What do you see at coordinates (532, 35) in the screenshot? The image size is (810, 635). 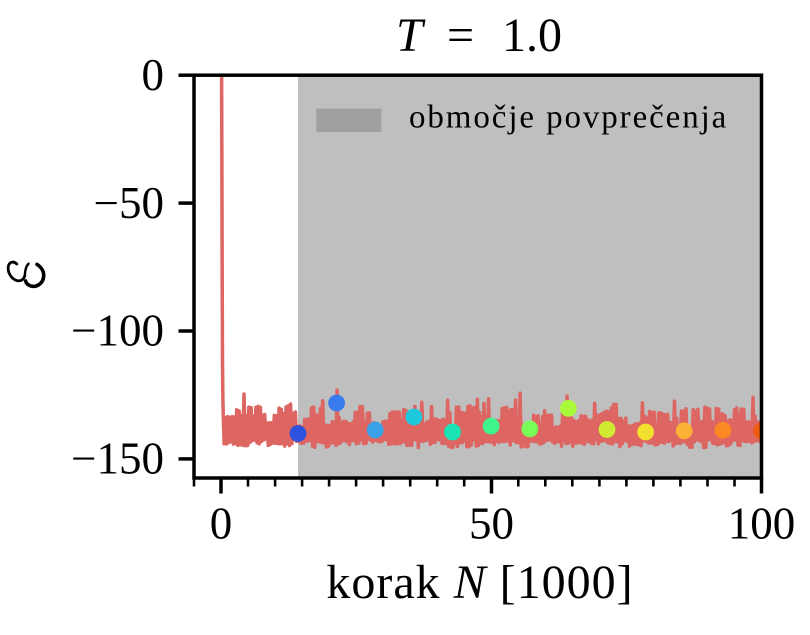 I see `svg-text: 1.0` at bounding box center [532, 35].